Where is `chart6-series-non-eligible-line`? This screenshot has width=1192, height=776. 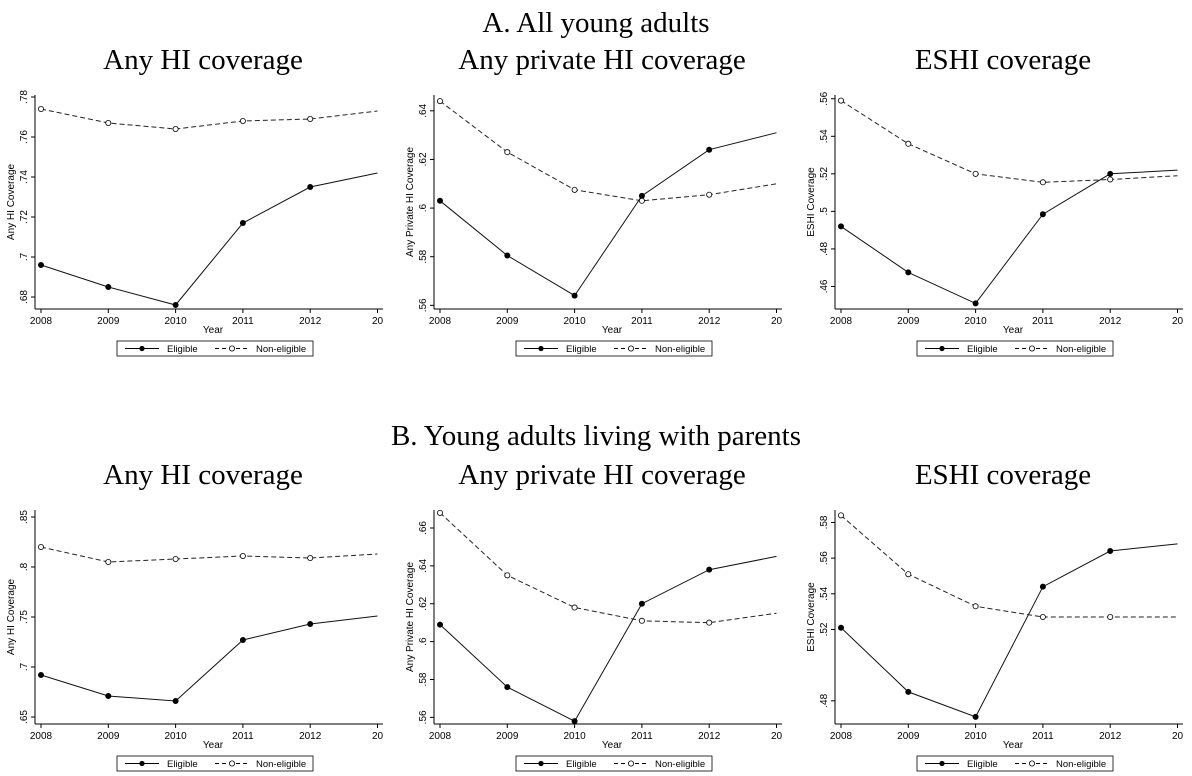
chart6-series-non-eligible-line is located at coordinates (1009, 566).